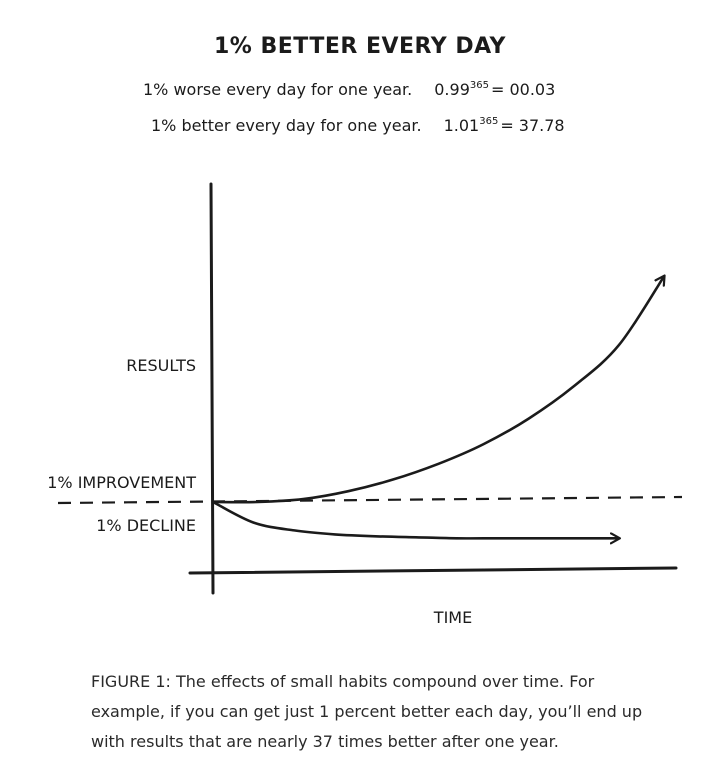 This screenshot has width=720, height=784. What do you see at coordinates (286, 125) in the screenshot?
I see `equation-better-label: 1% better every day for one year.` at bounding box center [286, 125].